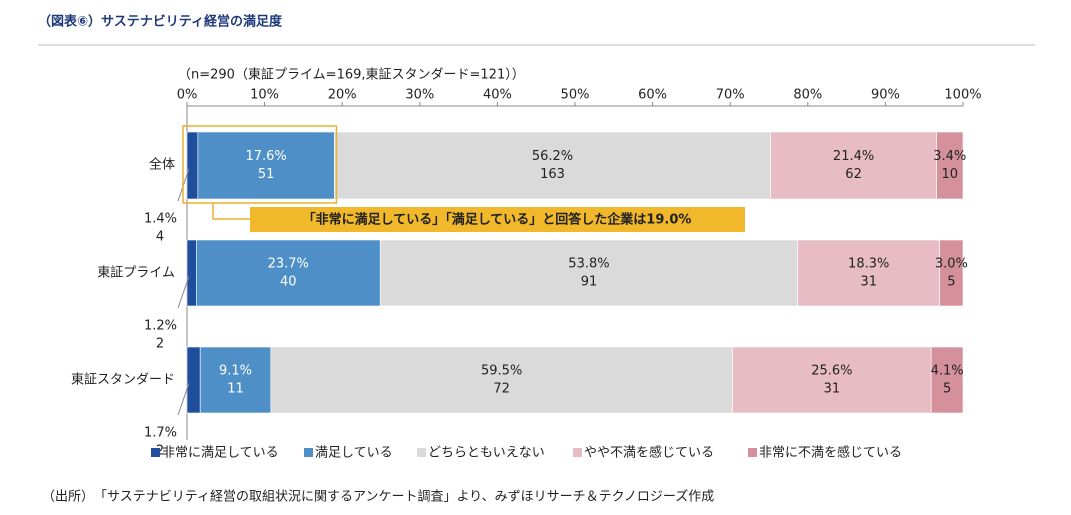 The image size is (1071, 515). What do you see at coordinates (264, 95) in the screenshot?
I see `x-tick-label: 10%` at bounding box center [264, 95].